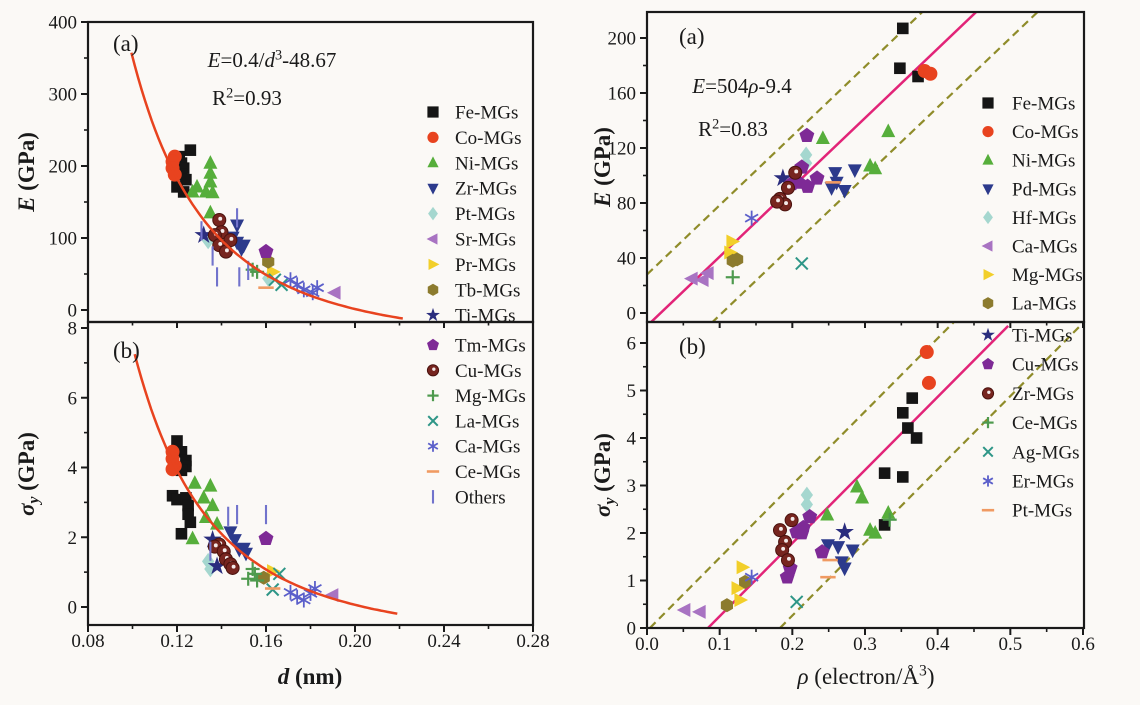 This screenshot has height=705, width=1140. I want to click on legend-item-Er-MGs: Er-MGs, so click(1028, 482).